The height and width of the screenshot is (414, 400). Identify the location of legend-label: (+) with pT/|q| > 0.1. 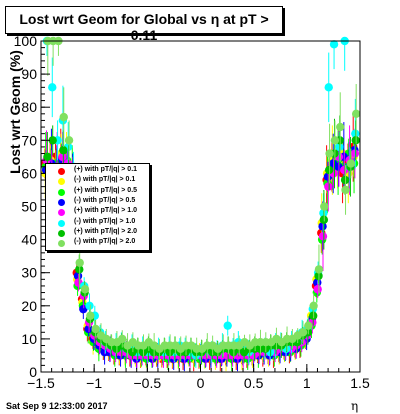
(106, 169).